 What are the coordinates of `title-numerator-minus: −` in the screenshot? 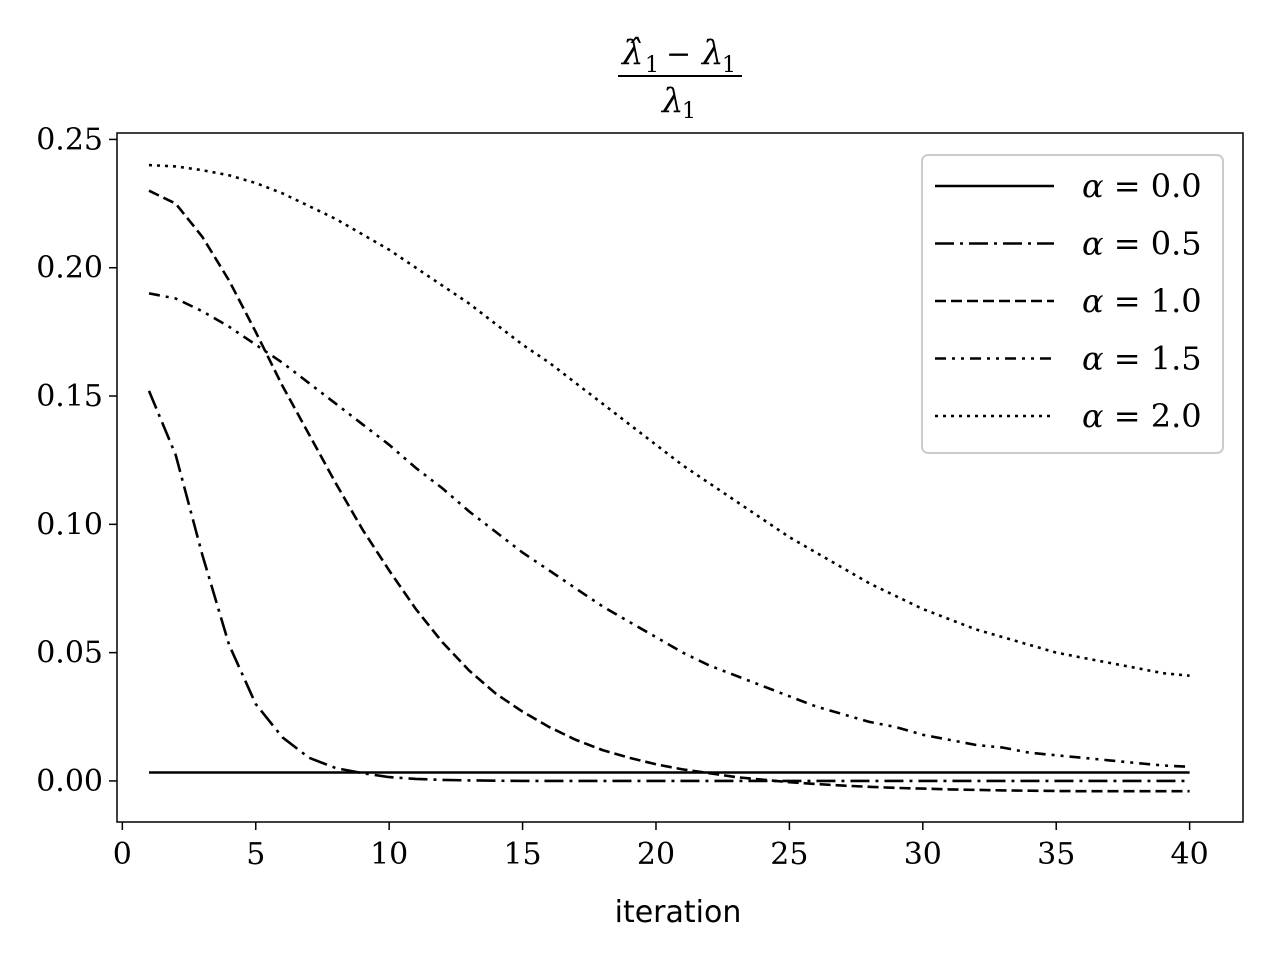 It's located at (678, 54).